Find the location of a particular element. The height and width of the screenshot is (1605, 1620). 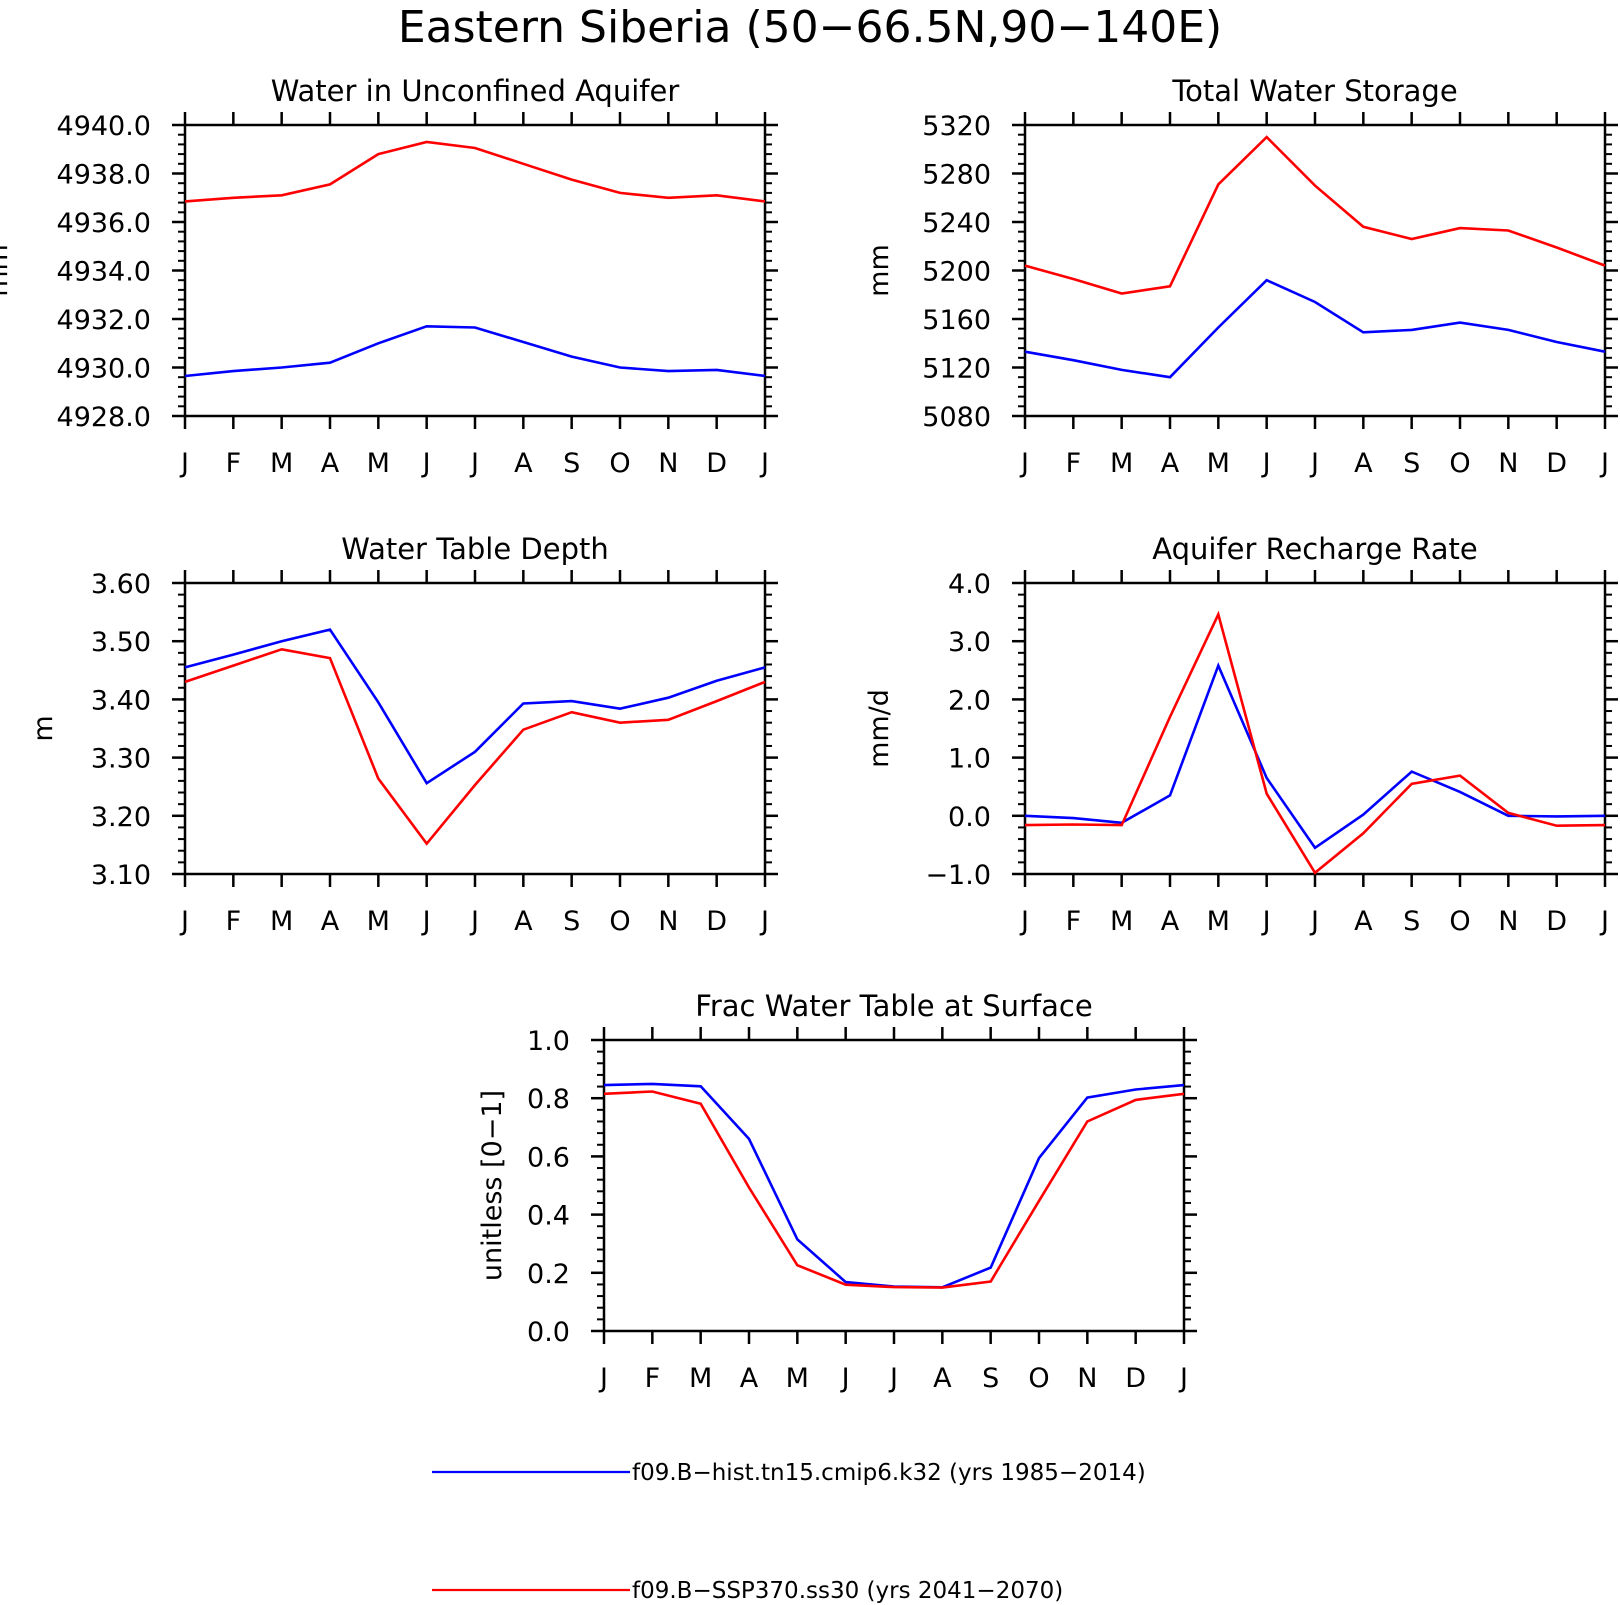

figure-title: Eastern Siberia (50−66.5N,90−140E) is located at coordinates (810, 27).